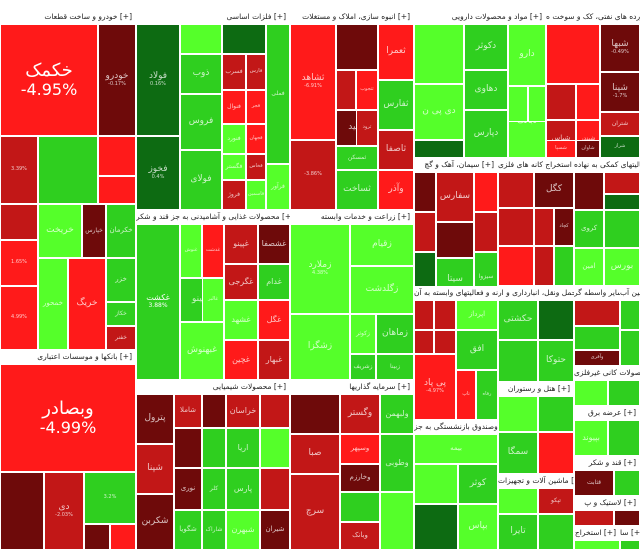  What do you see at coordinates (121, 231) in the screenshot?
I see `stock-tile: خکرمان` at bounding box center [121, 231].